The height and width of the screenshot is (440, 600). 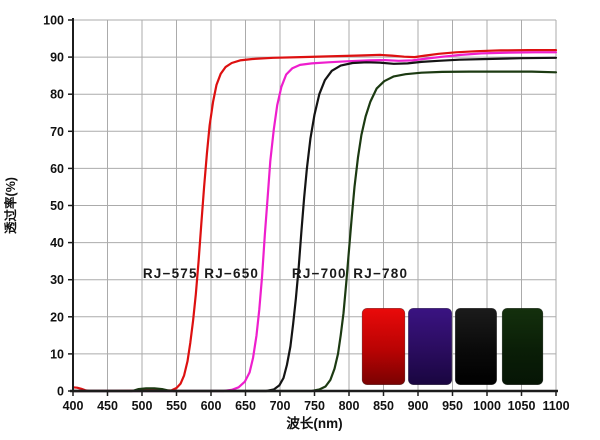 What do you see at coordinates (452, 406) in the screenshot?
I see `x-tick-label: 950` at bounding box center [452, 406].